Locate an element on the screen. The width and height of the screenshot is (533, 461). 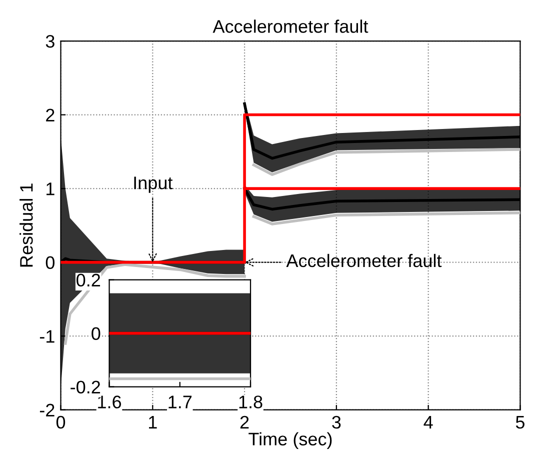
x-tick-label: 5 is located at coordinates (520, 422).